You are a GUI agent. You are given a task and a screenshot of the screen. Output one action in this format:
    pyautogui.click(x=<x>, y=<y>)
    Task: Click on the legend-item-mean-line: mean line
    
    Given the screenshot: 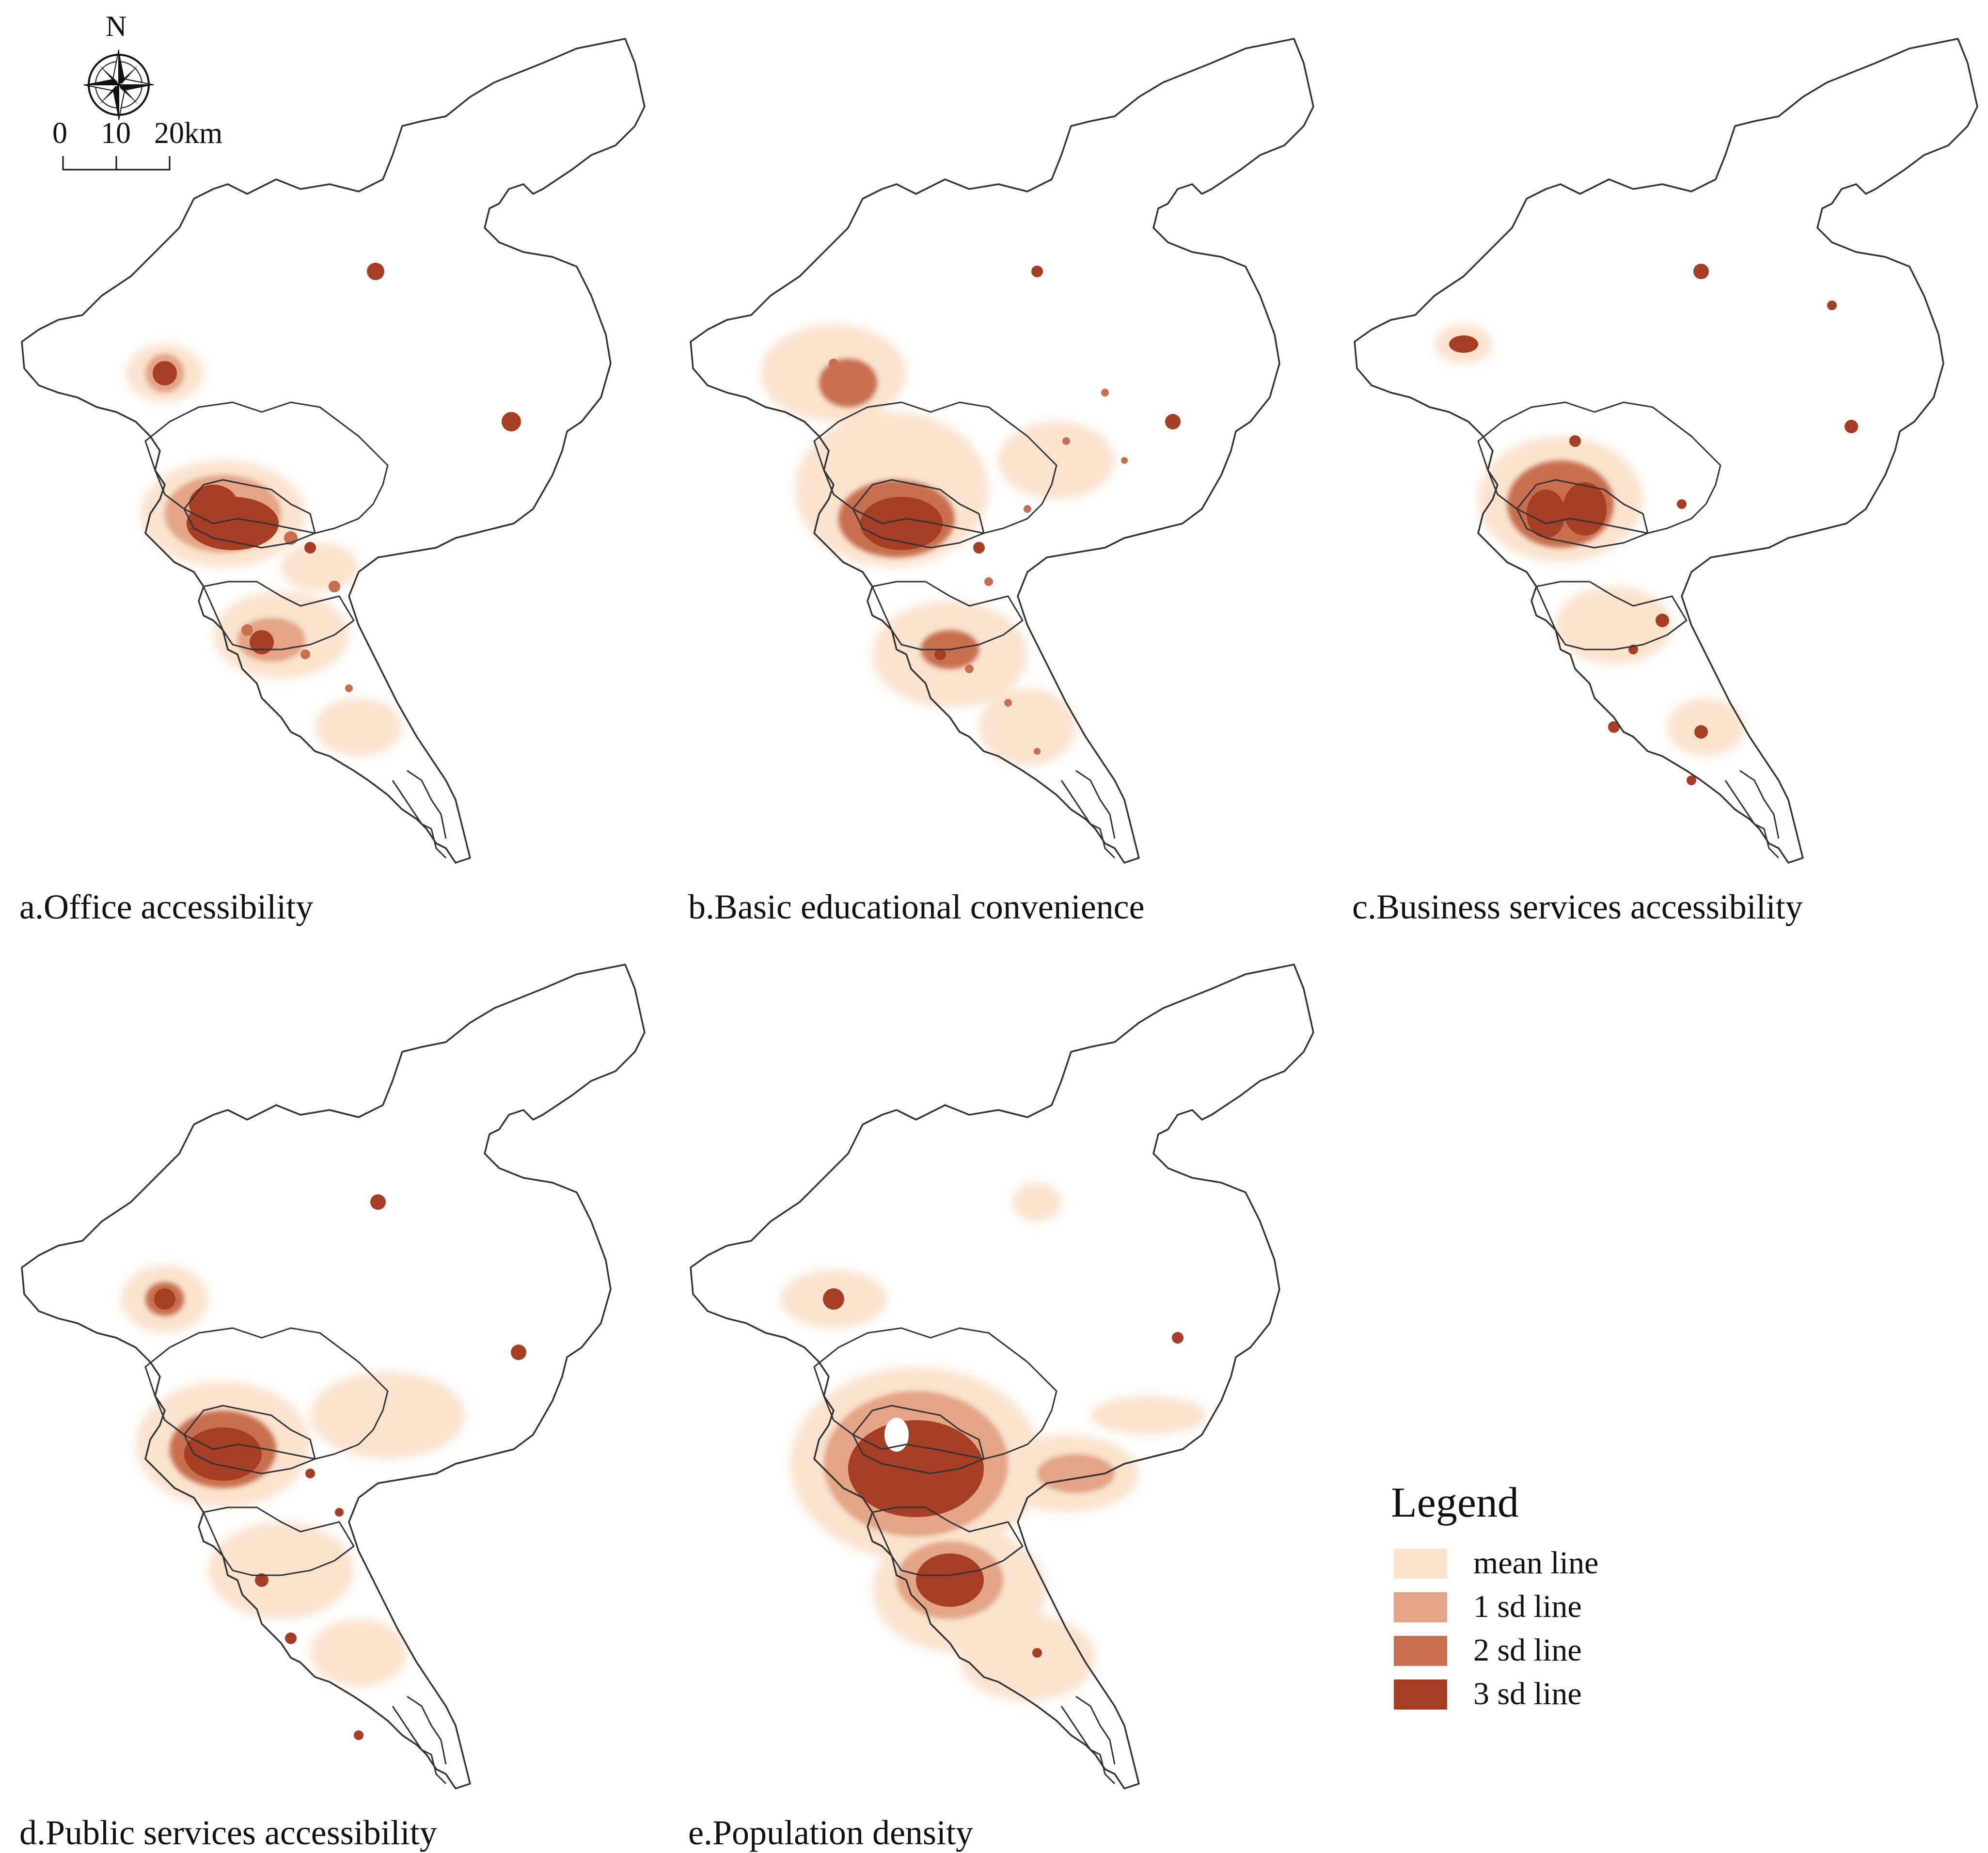 What is the action you would take?
    pyautogui.click(x=1560, y=1564)
    